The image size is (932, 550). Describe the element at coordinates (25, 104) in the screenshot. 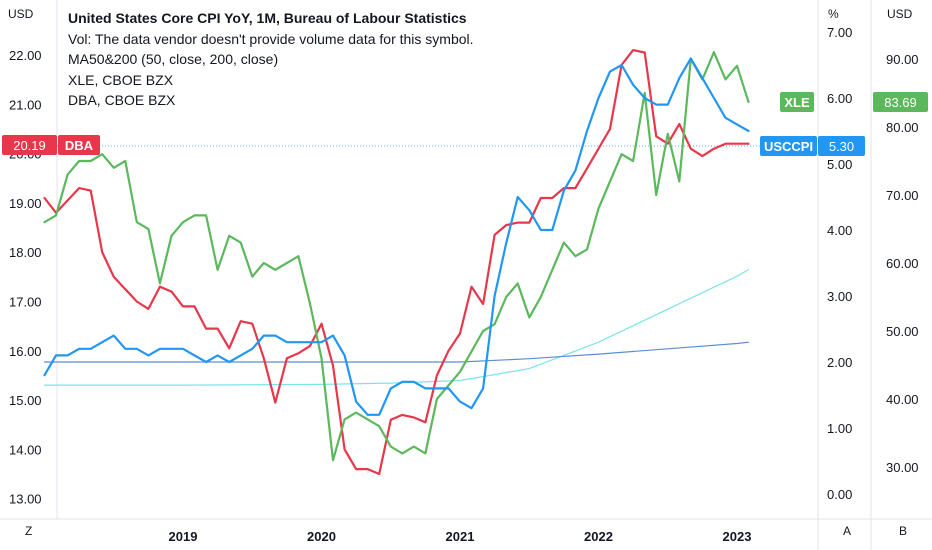

I see `left-tick-label: 21.00` at that location.